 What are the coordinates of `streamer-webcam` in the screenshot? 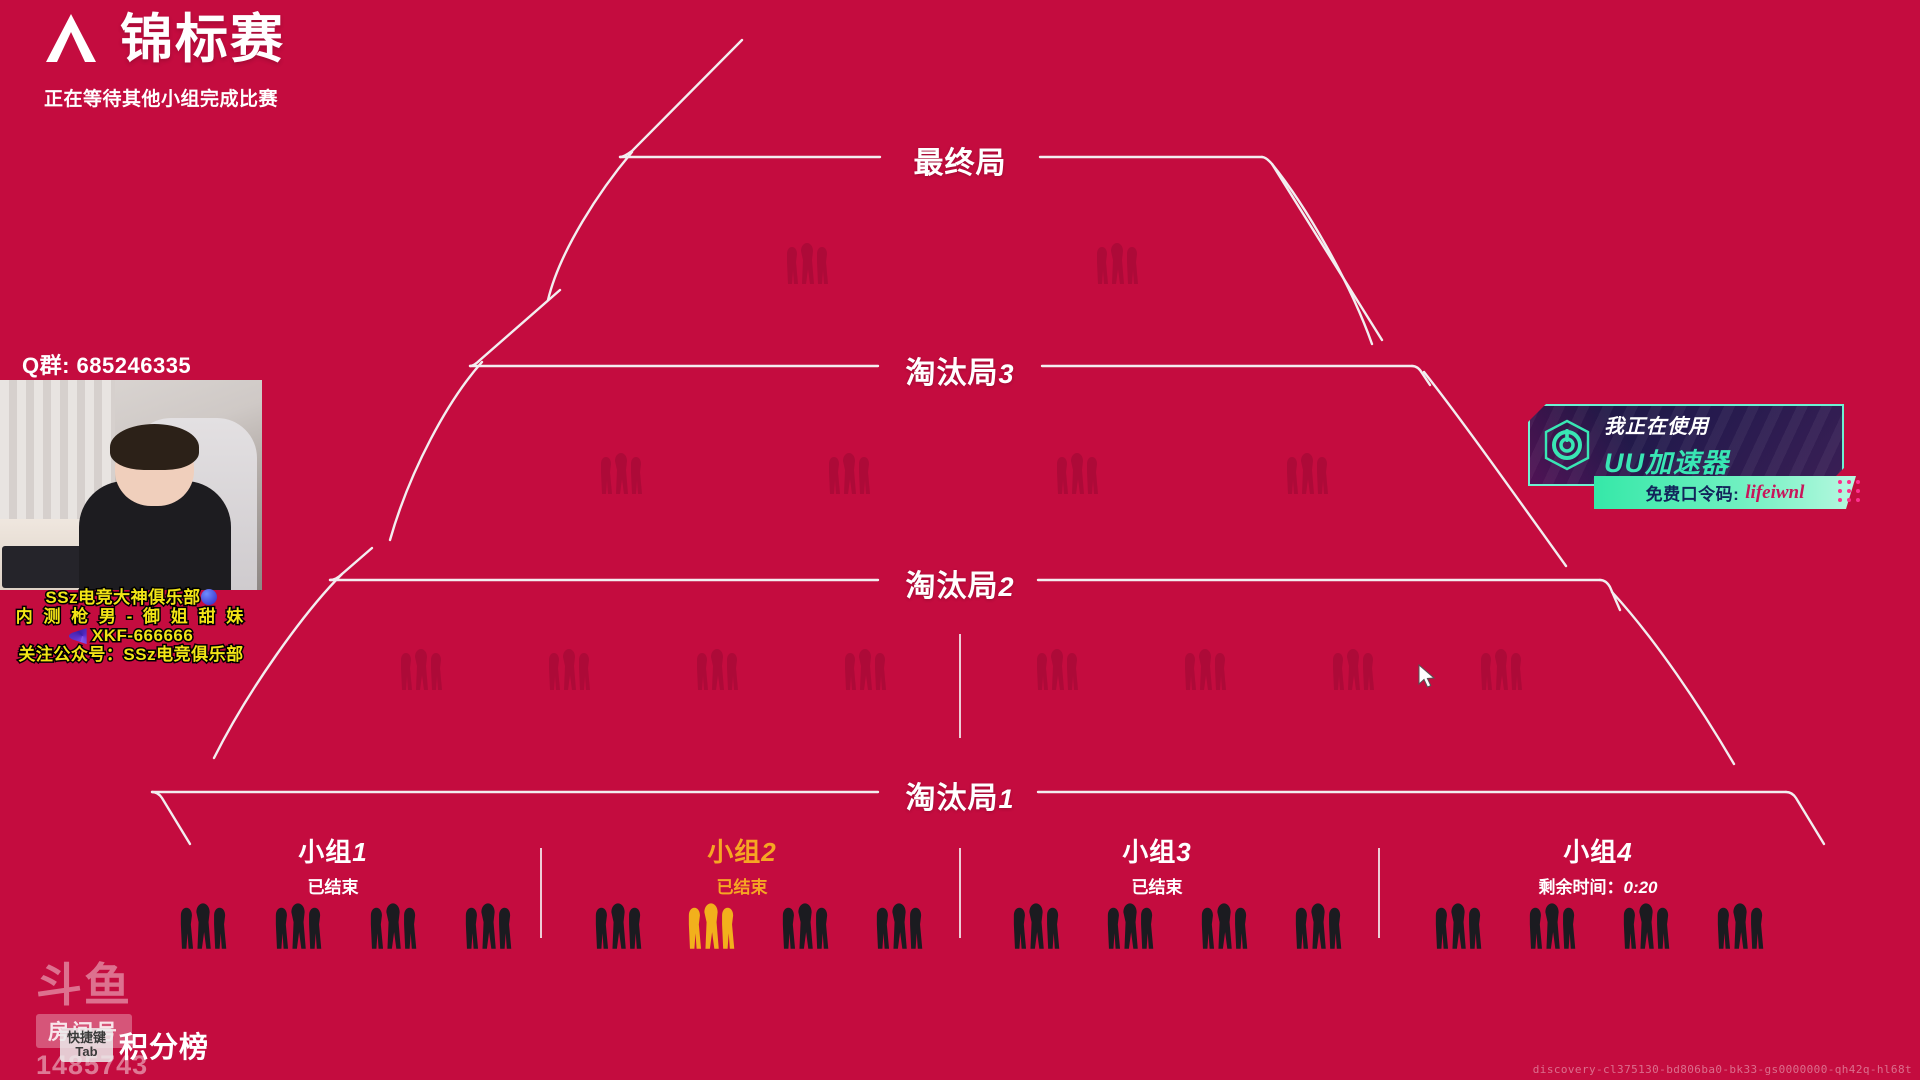 It's located at (131, 485).